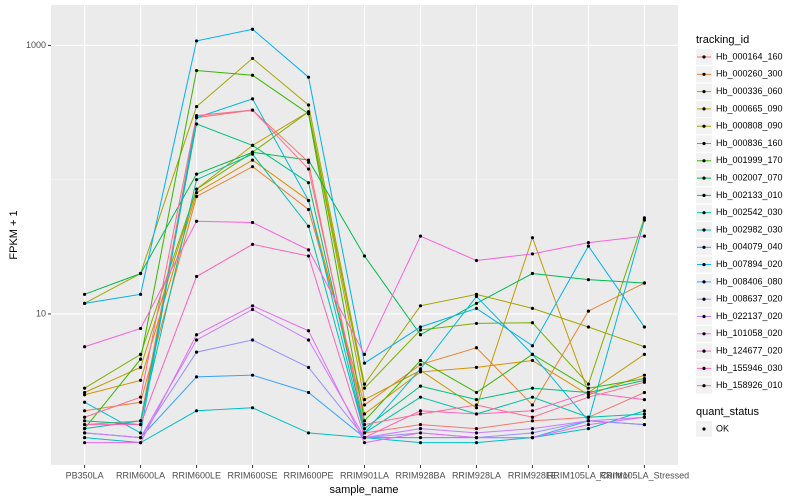 The width and height of the screenshot is (800, 500). What do you see at coordinates (749, 316) in the screenshot?
I see `legend-label: Hb_022137_020` at bounding box center [749, 316].